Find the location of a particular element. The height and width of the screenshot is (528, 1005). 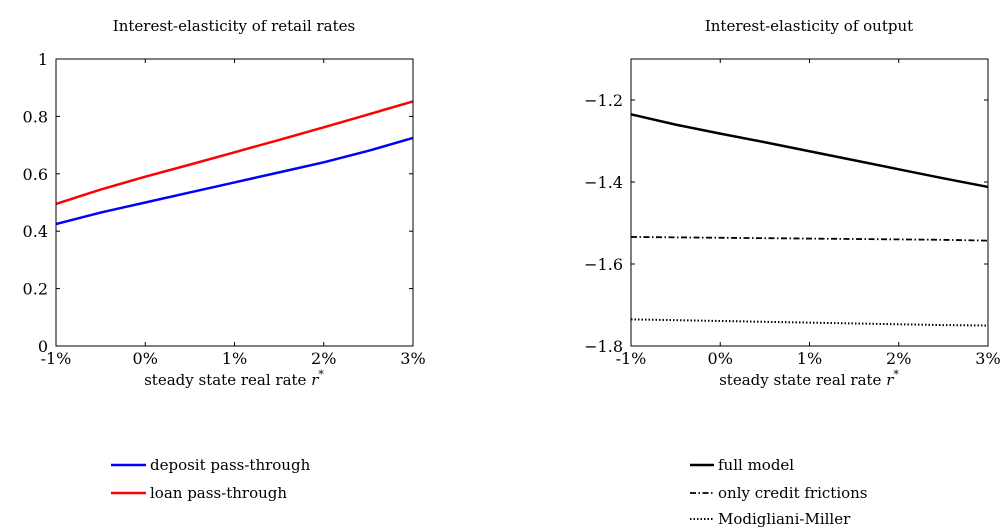

series-line-loan-pass-through is located at coordinates (234, 153).